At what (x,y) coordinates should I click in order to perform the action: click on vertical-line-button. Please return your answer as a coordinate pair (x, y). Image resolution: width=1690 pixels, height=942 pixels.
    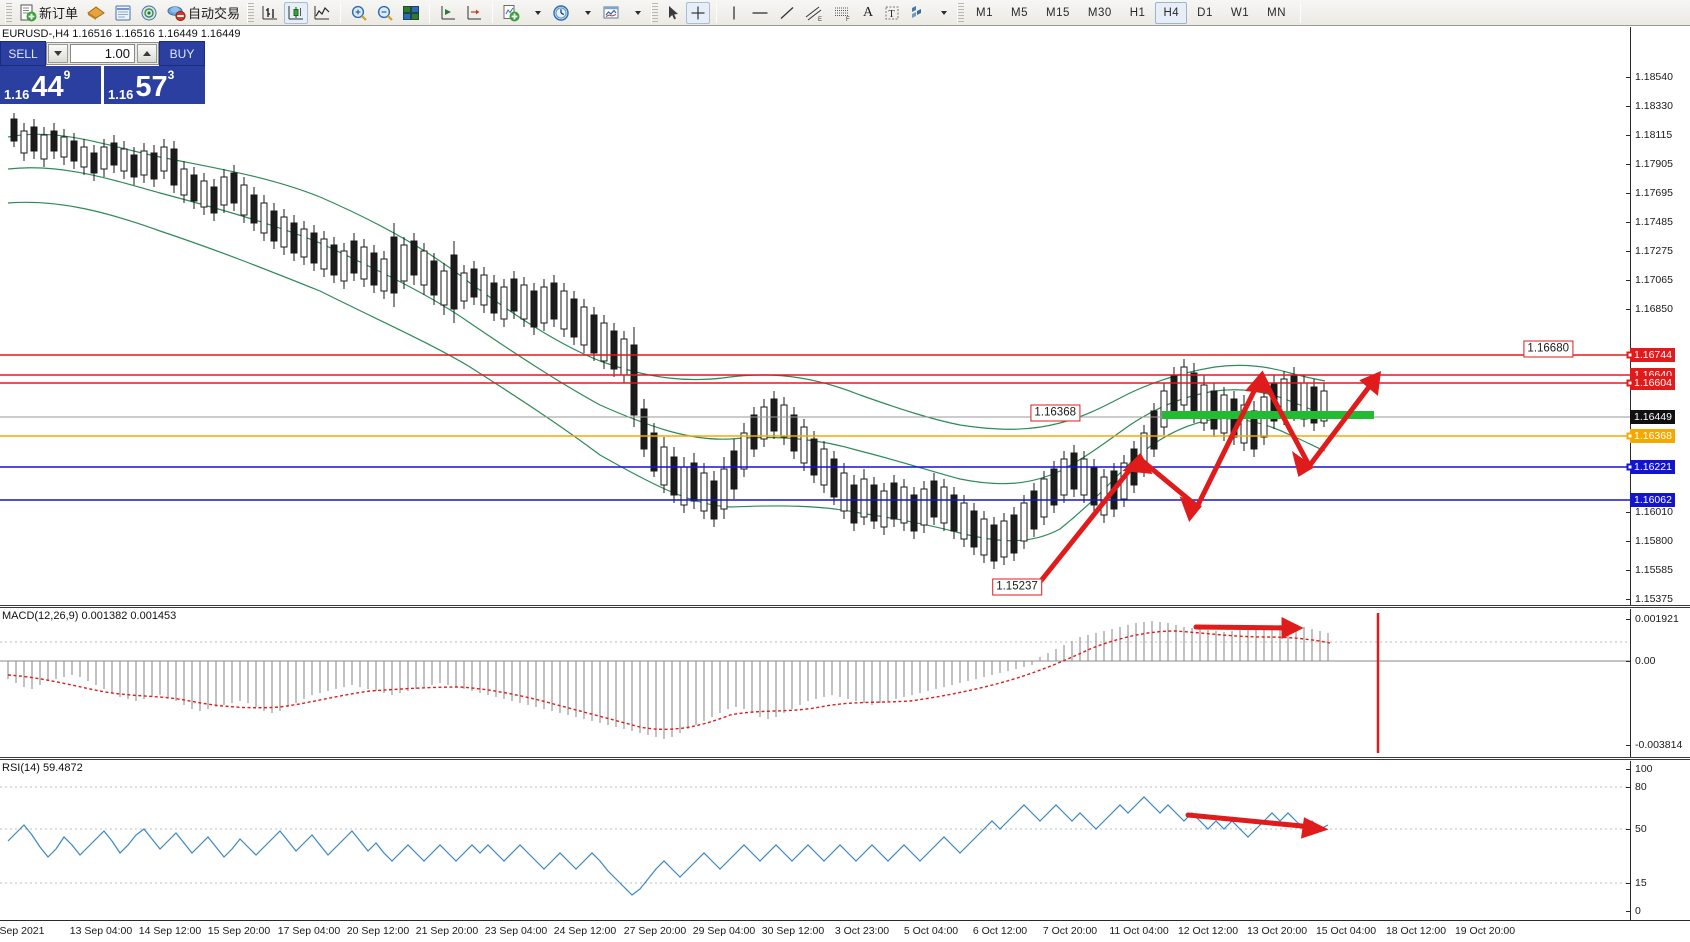
    Looking at the image, I should click on (734, 13).